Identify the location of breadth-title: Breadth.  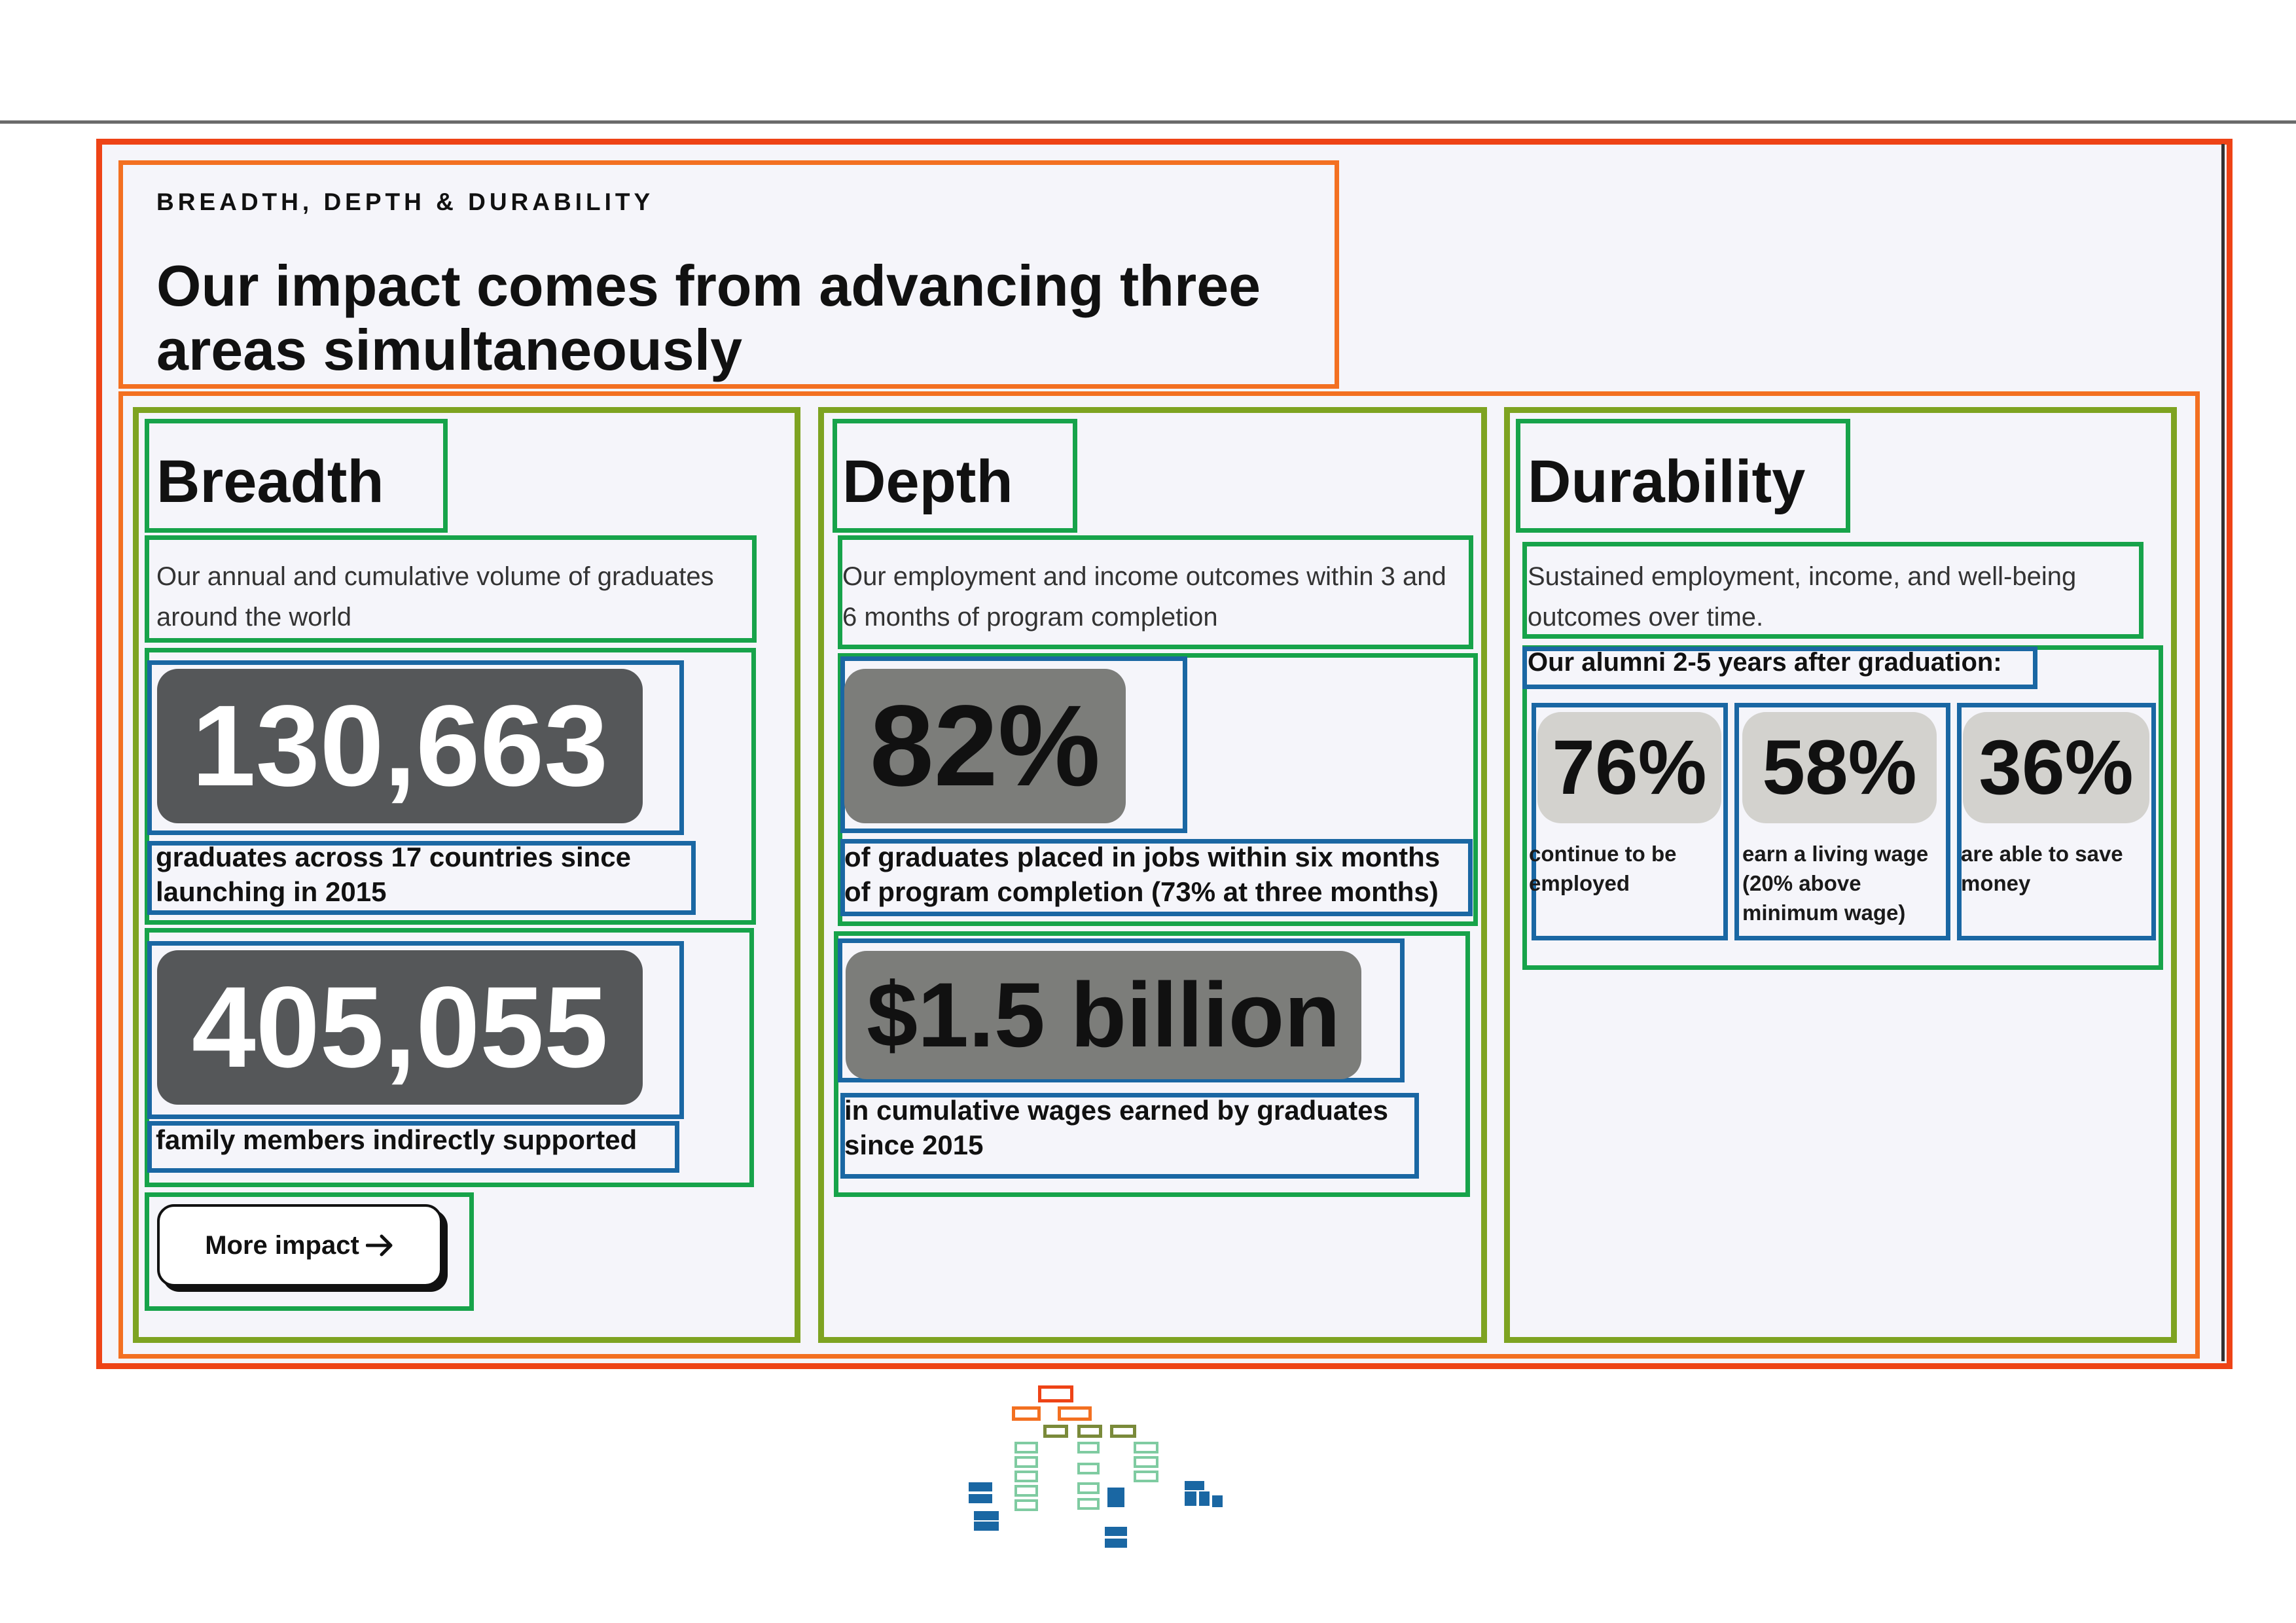
(270, 481).